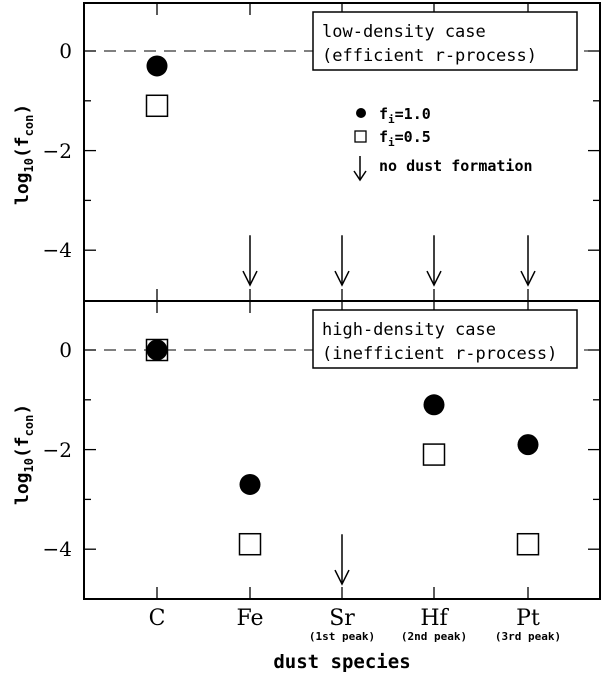  What do you see at coordinates (342, 559) in the screenshot?
I see `bottom-no-dust-arrow-Sr` at bounding box center [342, 559].